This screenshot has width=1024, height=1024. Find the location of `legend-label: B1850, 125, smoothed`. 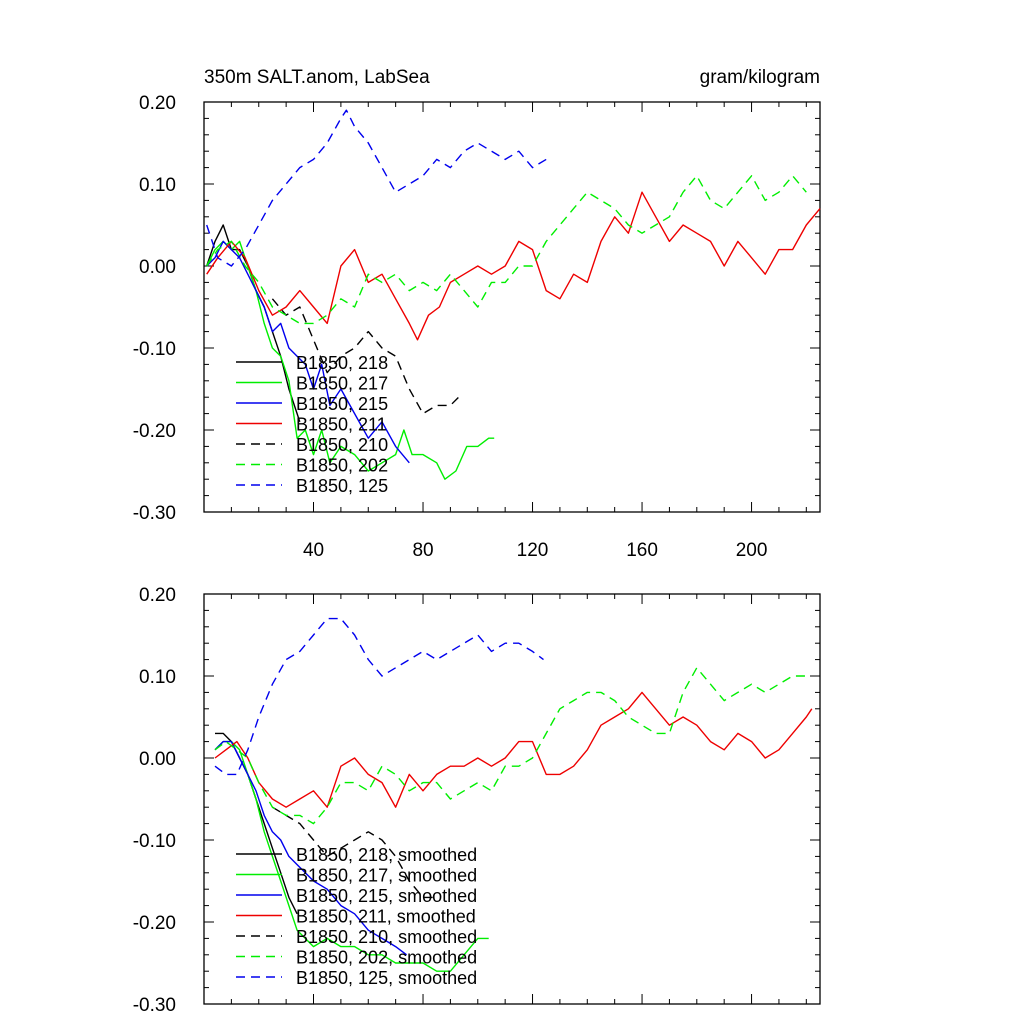

legend-label: B1850, 125, smoothed is located at coordinates (386, 978).